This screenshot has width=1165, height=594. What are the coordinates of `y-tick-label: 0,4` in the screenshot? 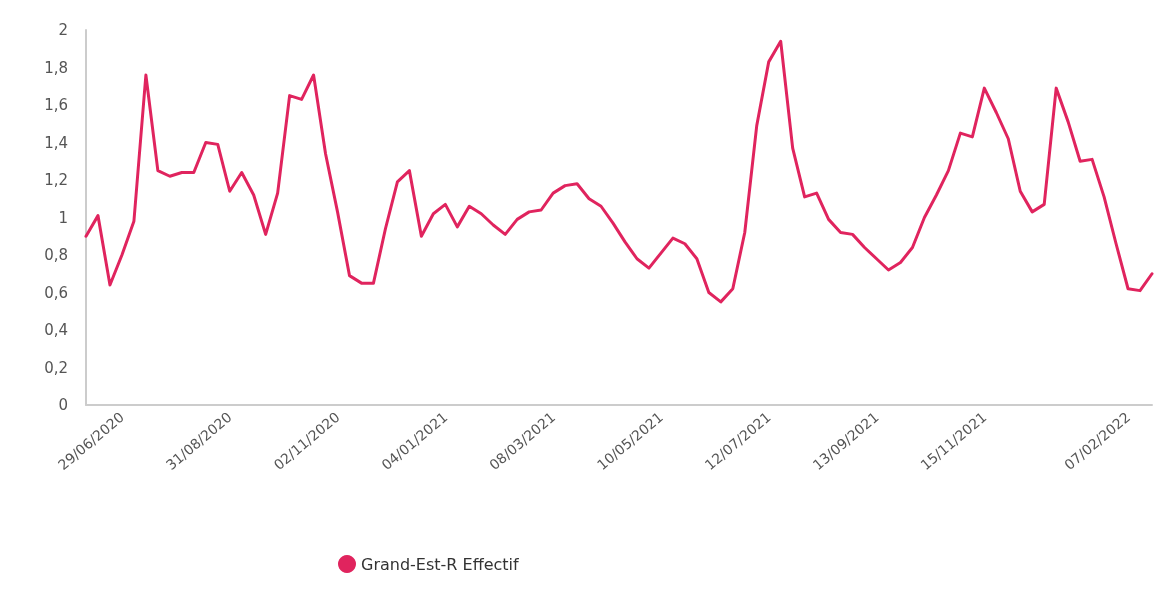 It's located at (56, 330).